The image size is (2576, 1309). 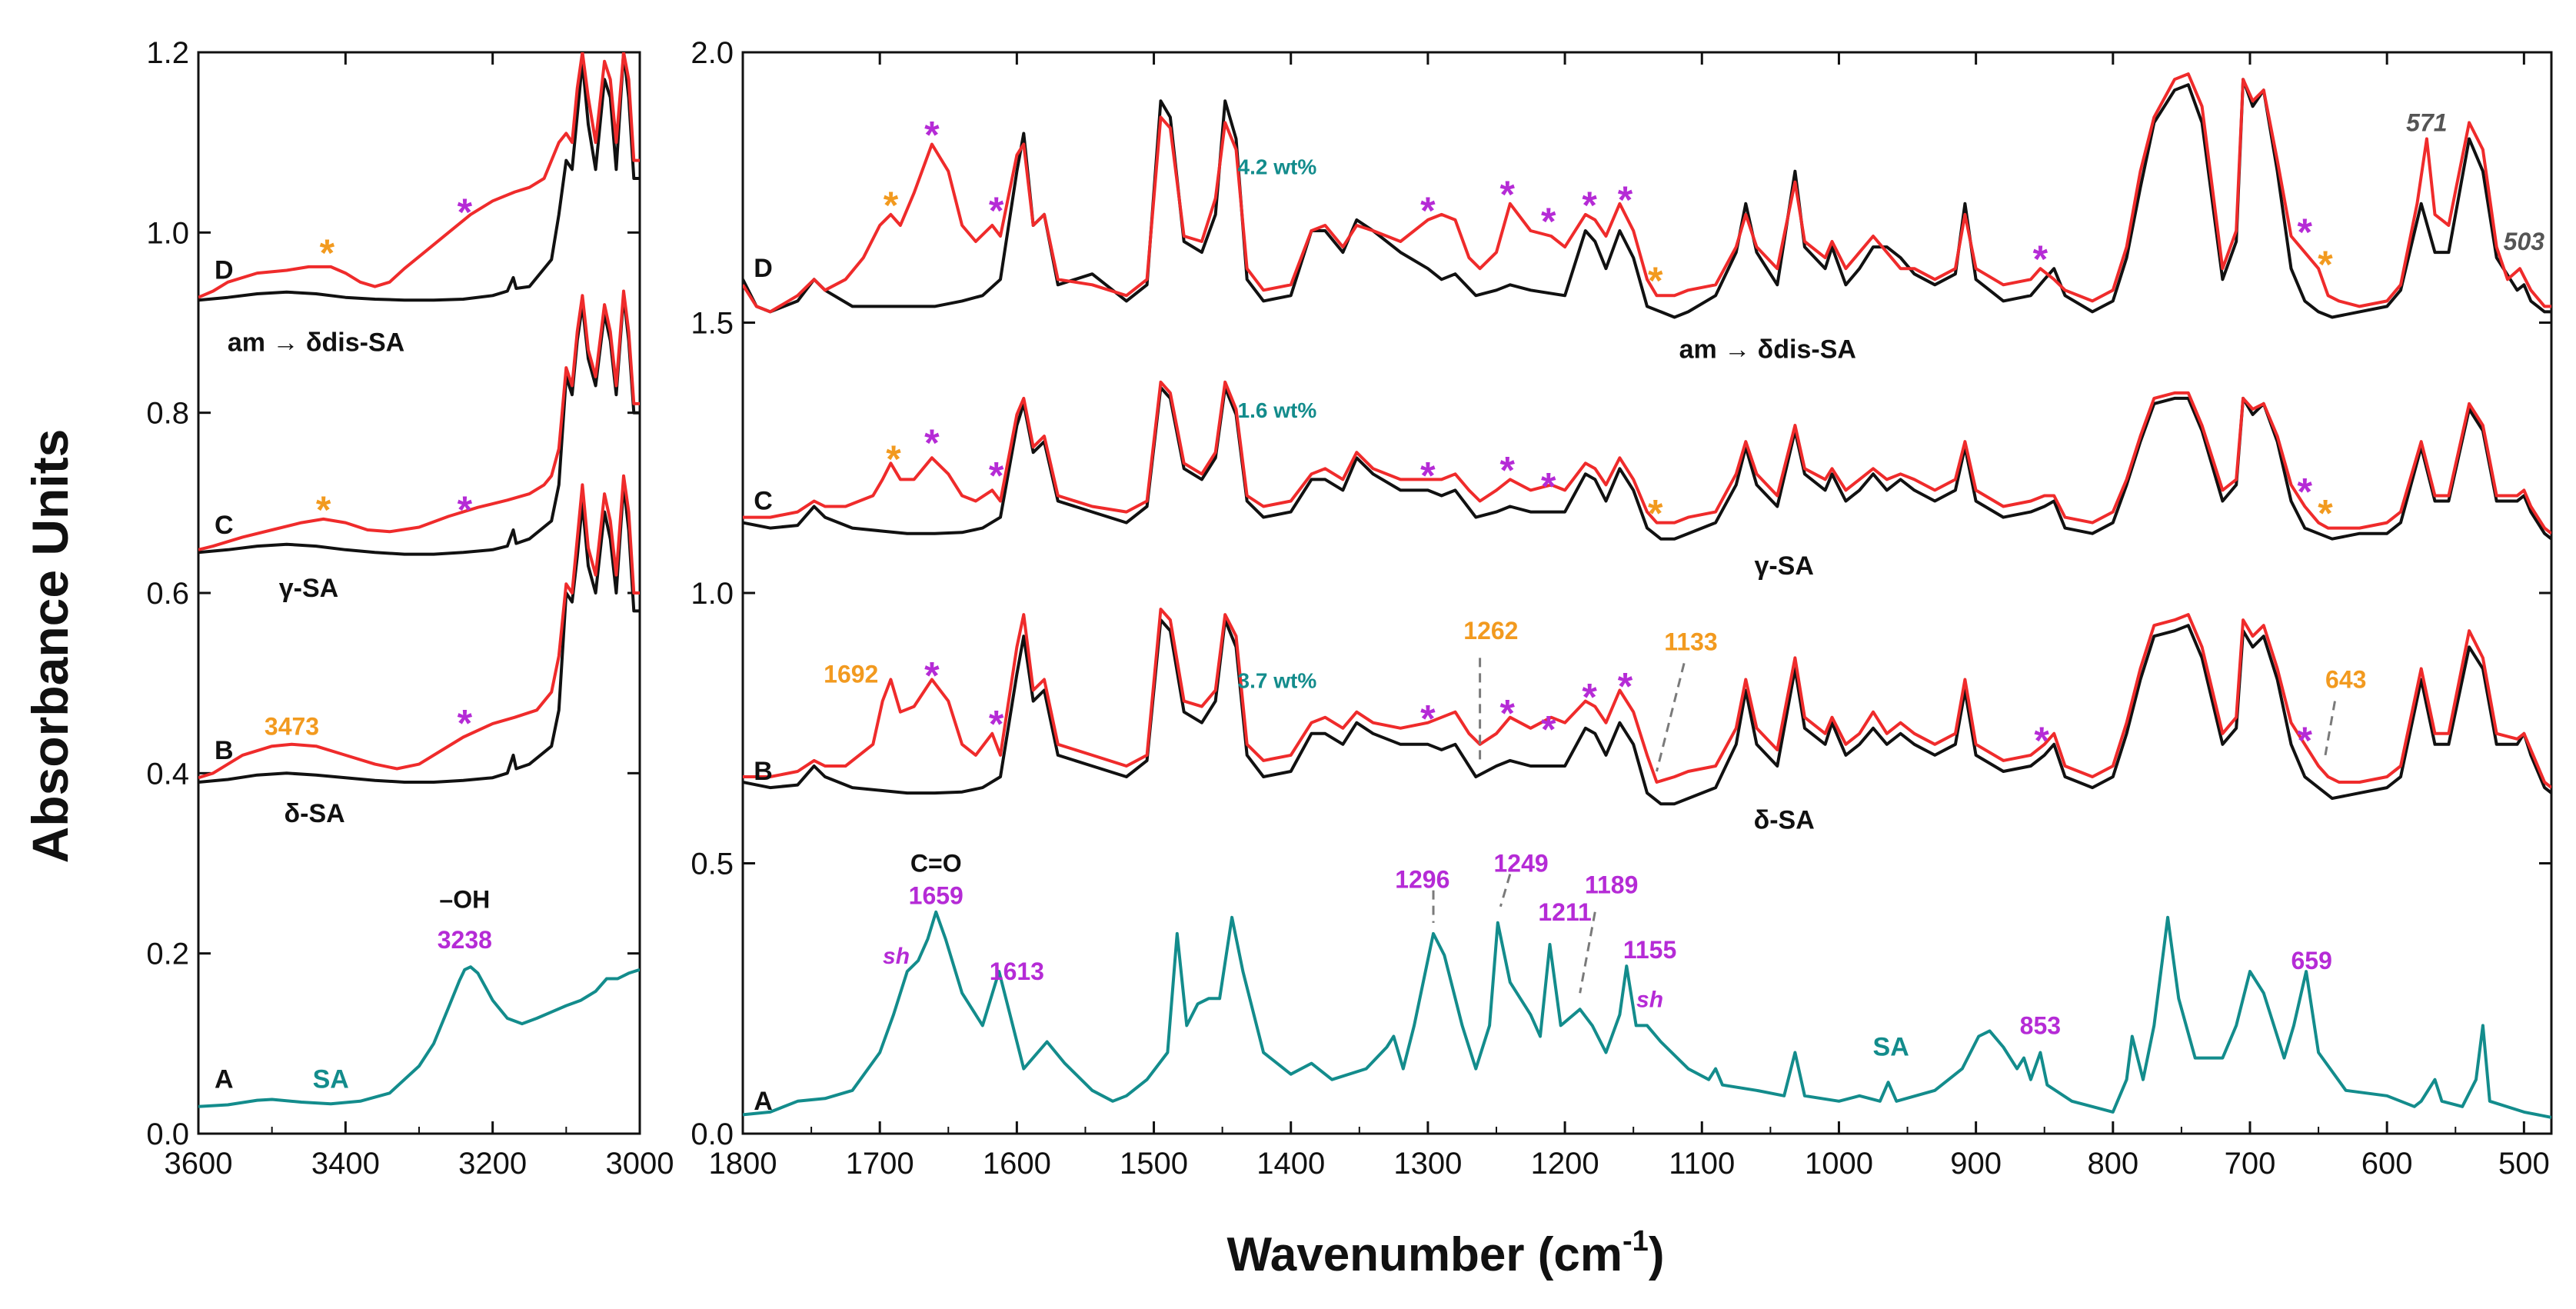 I want to click on left-x-tick-label: 3400, so click(x=345, y=1164).